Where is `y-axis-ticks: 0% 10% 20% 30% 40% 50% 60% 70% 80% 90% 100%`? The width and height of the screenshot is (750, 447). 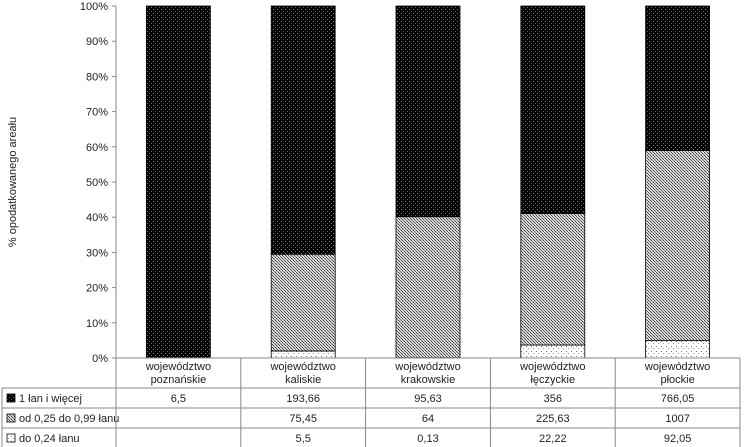 y-axis-ticks: 0% 10% 20% 30% 40% 50% 60% 70% 80% 90% 100% is located at coordinates (98, 183).